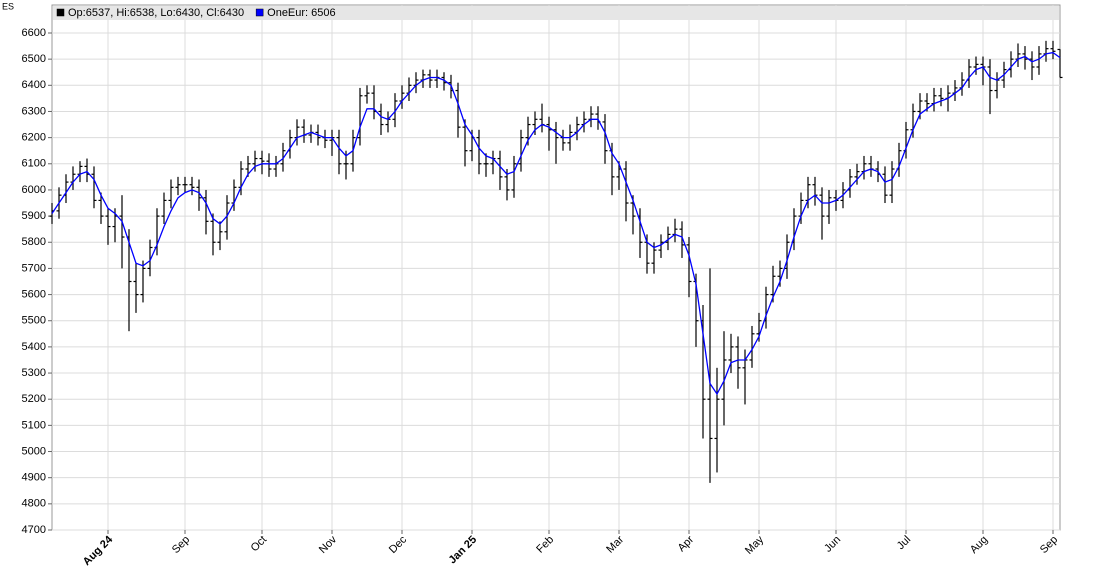 The height and width of the screenshot is (571, 1112). Describe the element at coordinates (34, 216) in the screenshot. I see `y-tick-label: 5900` at that location.